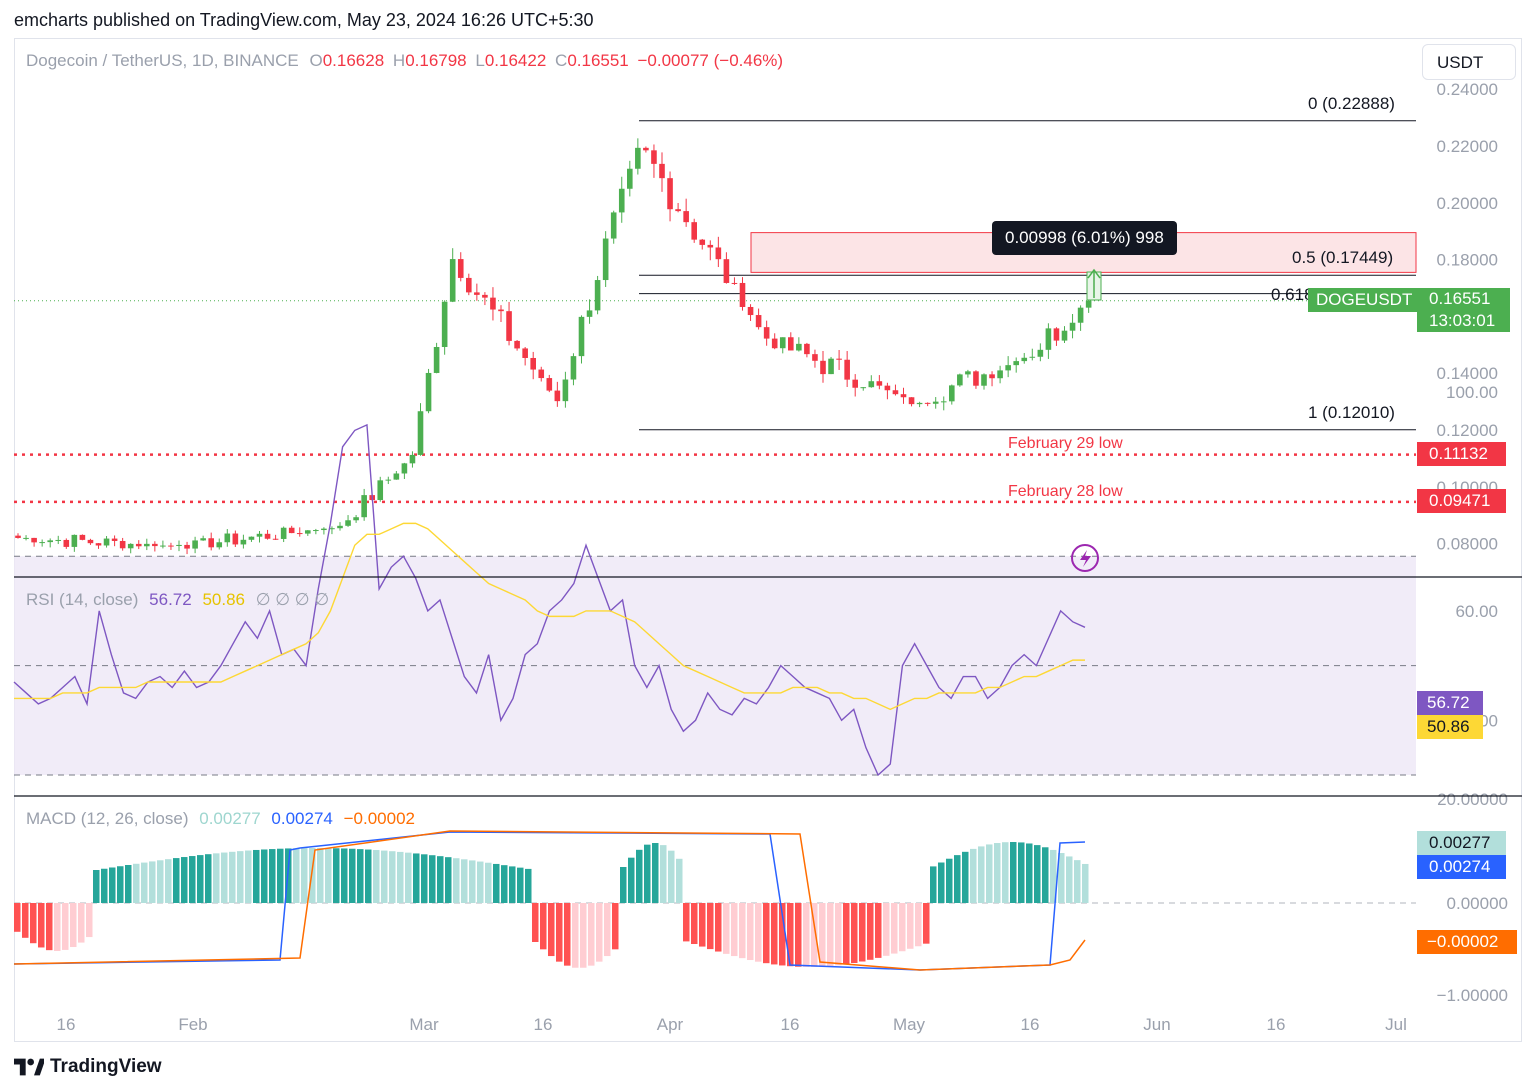 The height and width of the screenshot is (1092, 1536). What do you see at coordinates (1467, 146) in the screenshot?
I see `price-axis-label: 0.22000` at bounding box center [1467, 146].